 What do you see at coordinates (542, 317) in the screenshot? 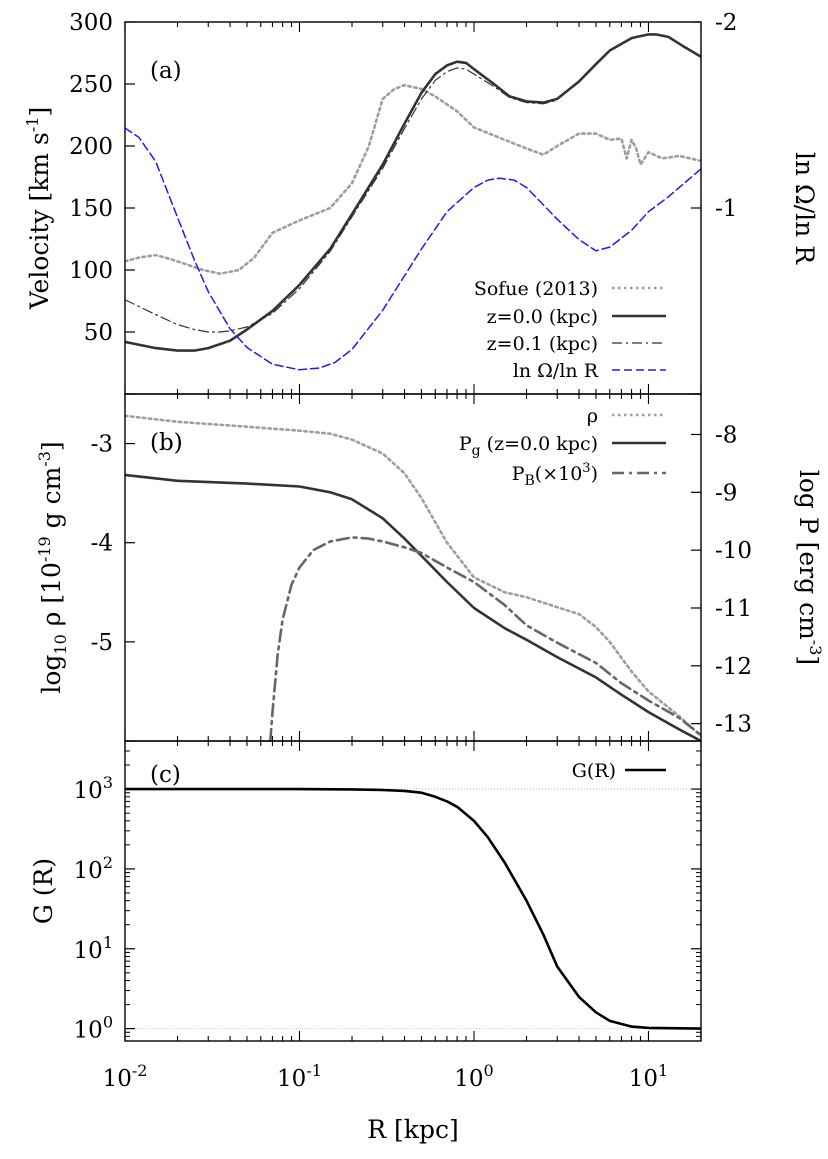
I see `legend-label: z=0.0 (kpc)` at bounding box center [542, 317].